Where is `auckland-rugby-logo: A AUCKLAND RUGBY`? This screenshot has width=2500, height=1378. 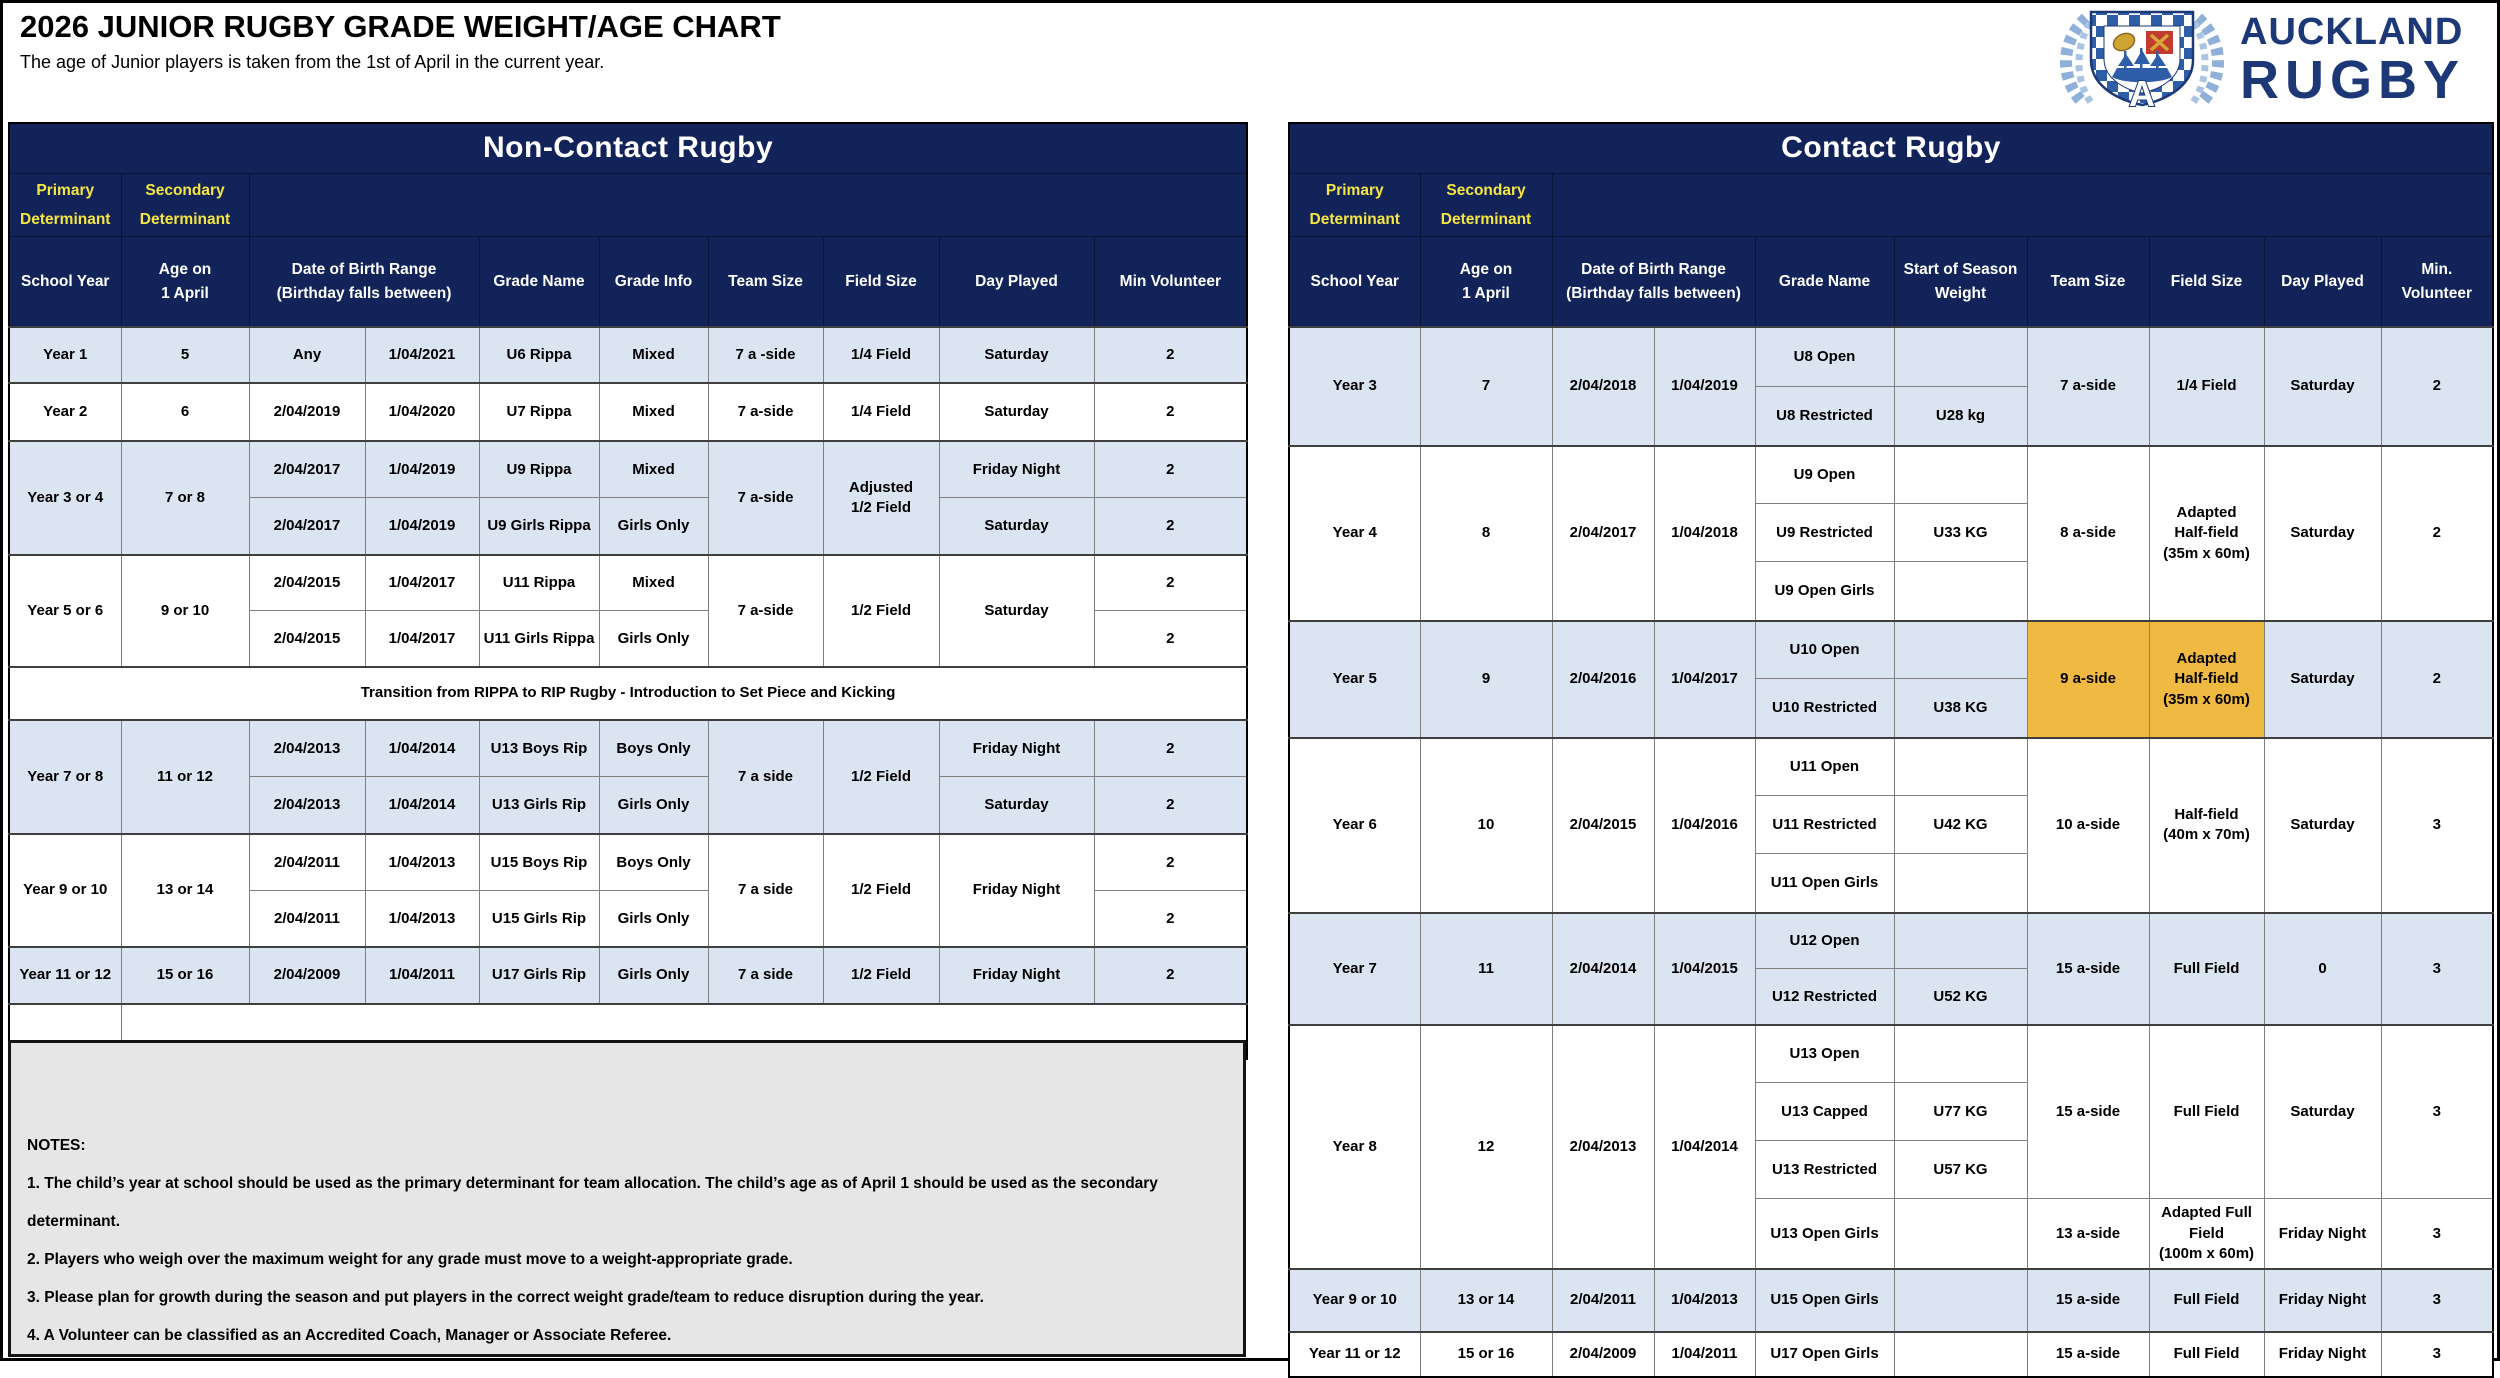
auckland-rugby-logo: A AUCKLAND RUGBY is located at coordinates (2262, 60).